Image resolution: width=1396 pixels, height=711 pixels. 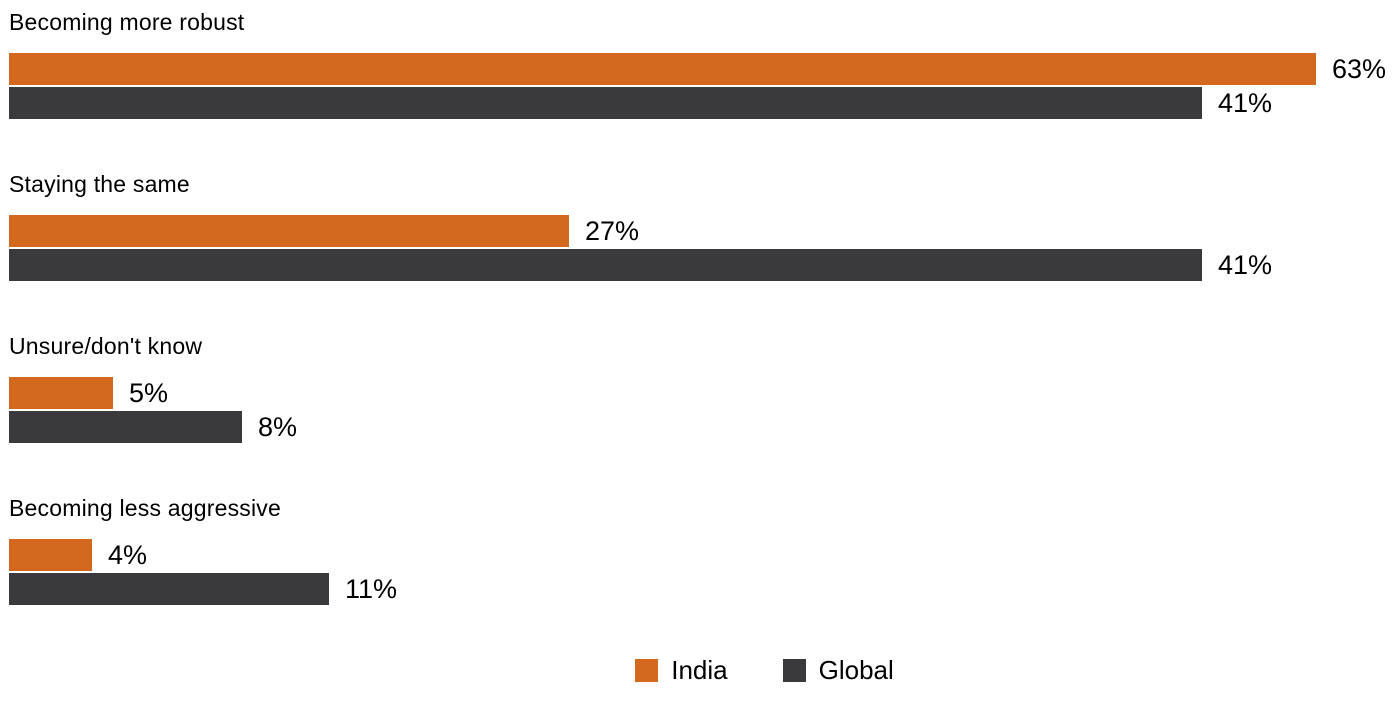 What do you see at coordinates (856, 670) in the screenshot?
I see `legend-label-global: Global` at bounding box center [856, 670].